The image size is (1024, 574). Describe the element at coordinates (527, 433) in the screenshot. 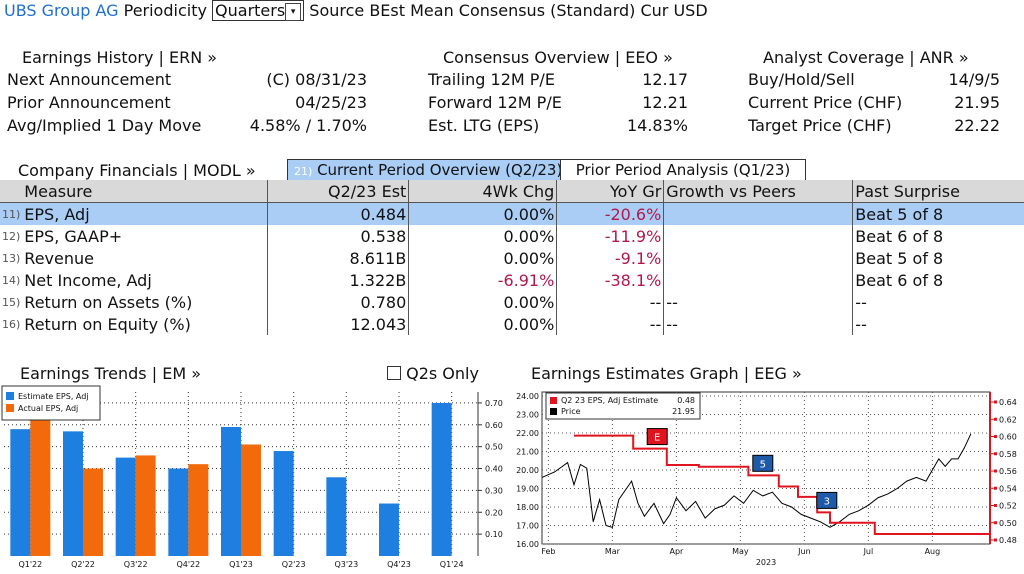

I see `y-left-tick-label: 22.00` at that location.